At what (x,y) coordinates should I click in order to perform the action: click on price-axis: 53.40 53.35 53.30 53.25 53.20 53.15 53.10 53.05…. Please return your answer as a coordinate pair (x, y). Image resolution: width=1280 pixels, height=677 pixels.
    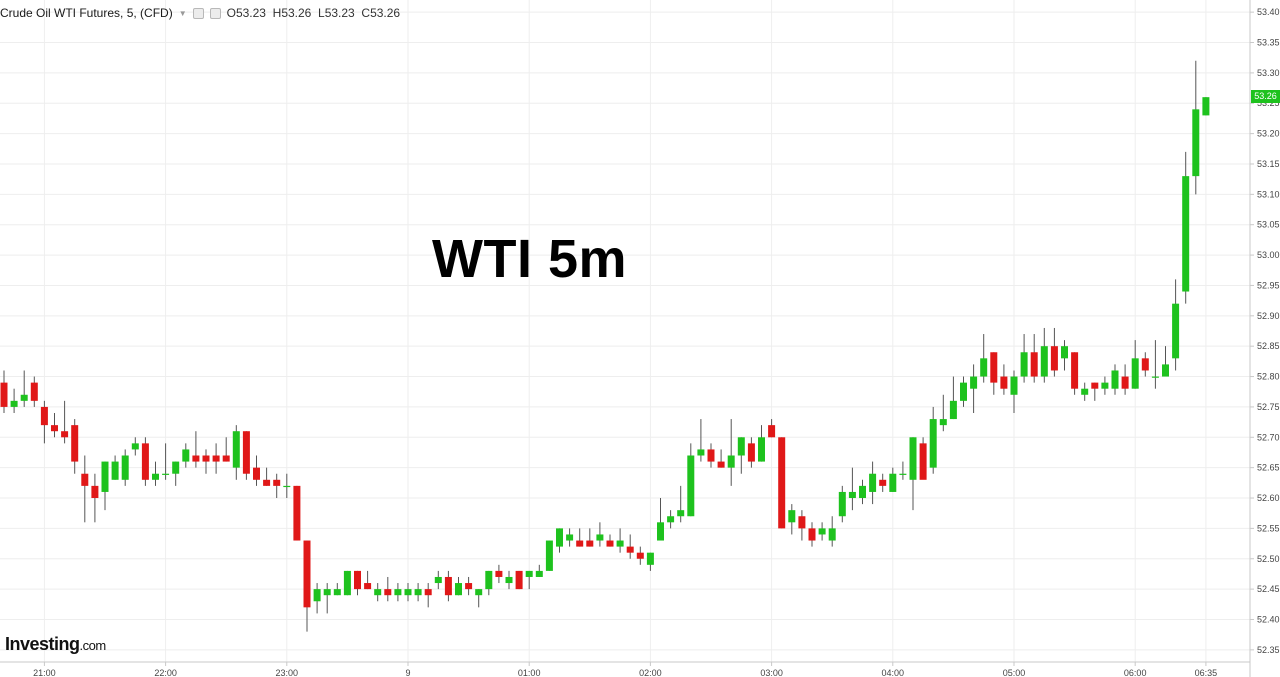
    Looking at the image, I should click on (1265, 331).